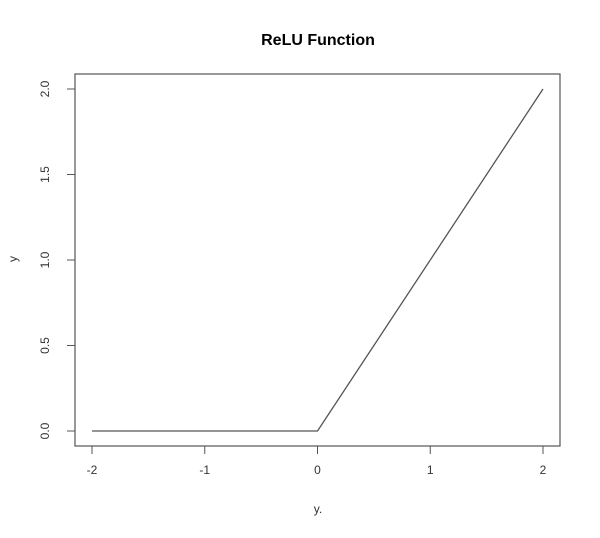 The height and width of the screenshot is (538, 600). Describe the element at coordinates (45, 88) in the screenshot. I see `y-tick-label: 2.0` at that location.